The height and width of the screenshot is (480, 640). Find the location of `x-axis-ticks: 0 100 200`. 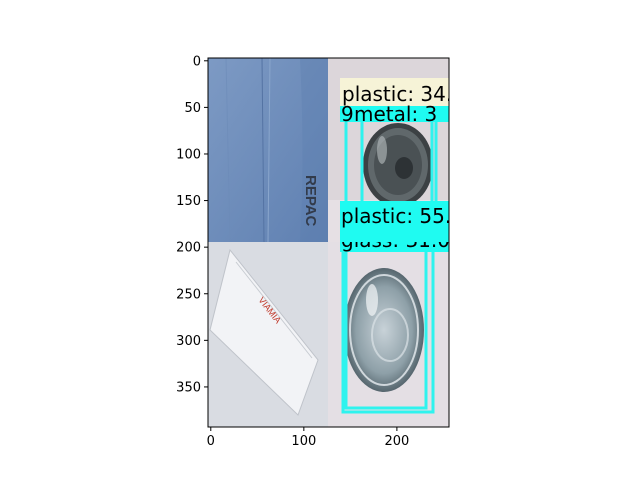

x-axis-ticks: 0 100 200 is located at coordinates (308, 438).